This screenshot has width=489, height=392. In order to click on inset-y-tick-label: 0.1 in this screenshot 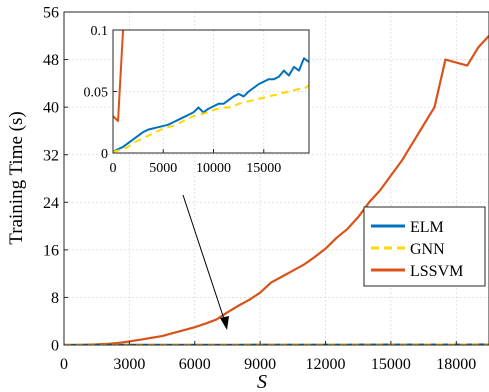, I will do `click(100, 31)`.